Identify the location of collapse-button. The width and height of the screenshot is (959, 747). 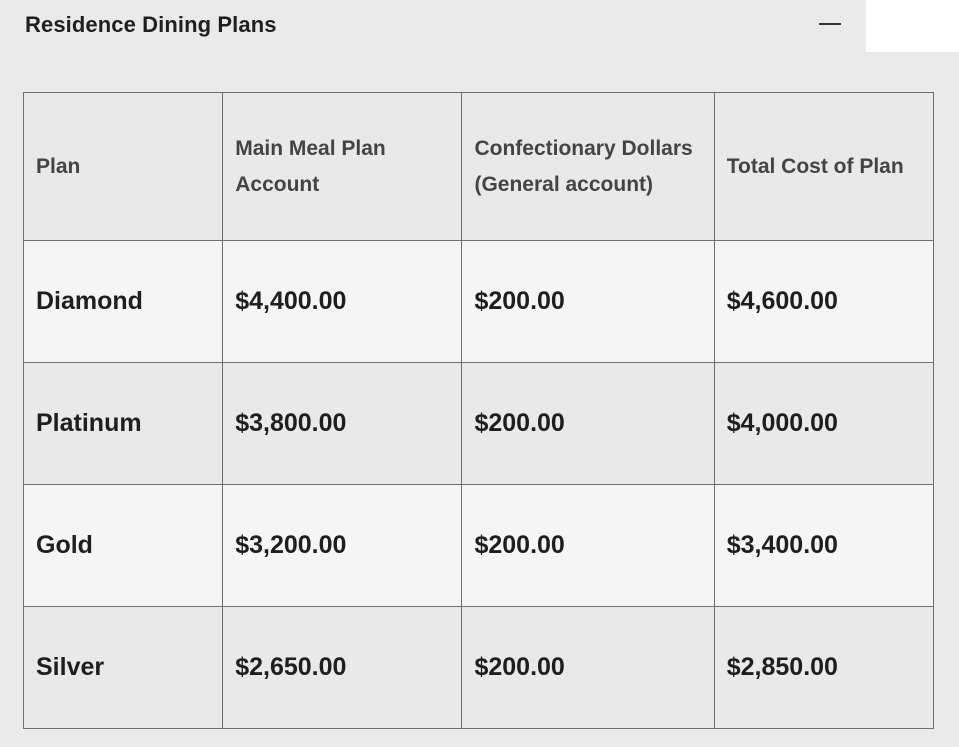
(830, 24).